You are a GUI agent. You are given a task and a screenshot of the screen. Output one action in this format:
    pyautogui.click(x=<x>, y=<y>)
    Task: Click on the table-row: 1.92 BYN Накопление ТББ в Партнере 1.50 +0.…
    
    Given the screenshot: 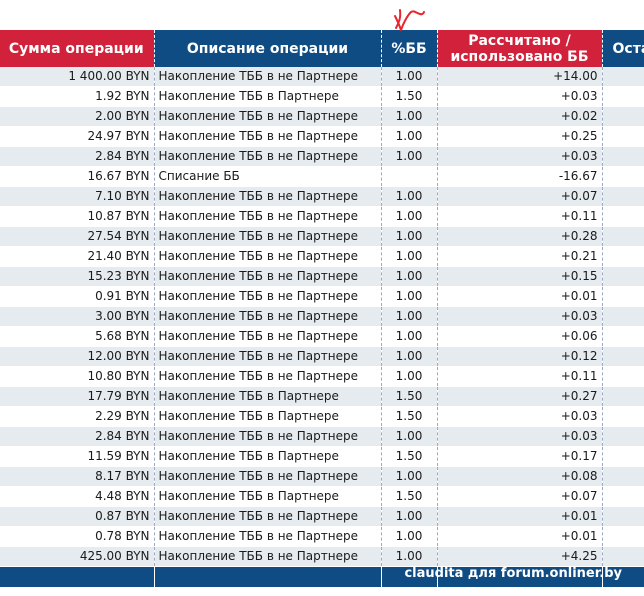 What is the action you would take?
    pyautogui.click(x=322, y=96)
    